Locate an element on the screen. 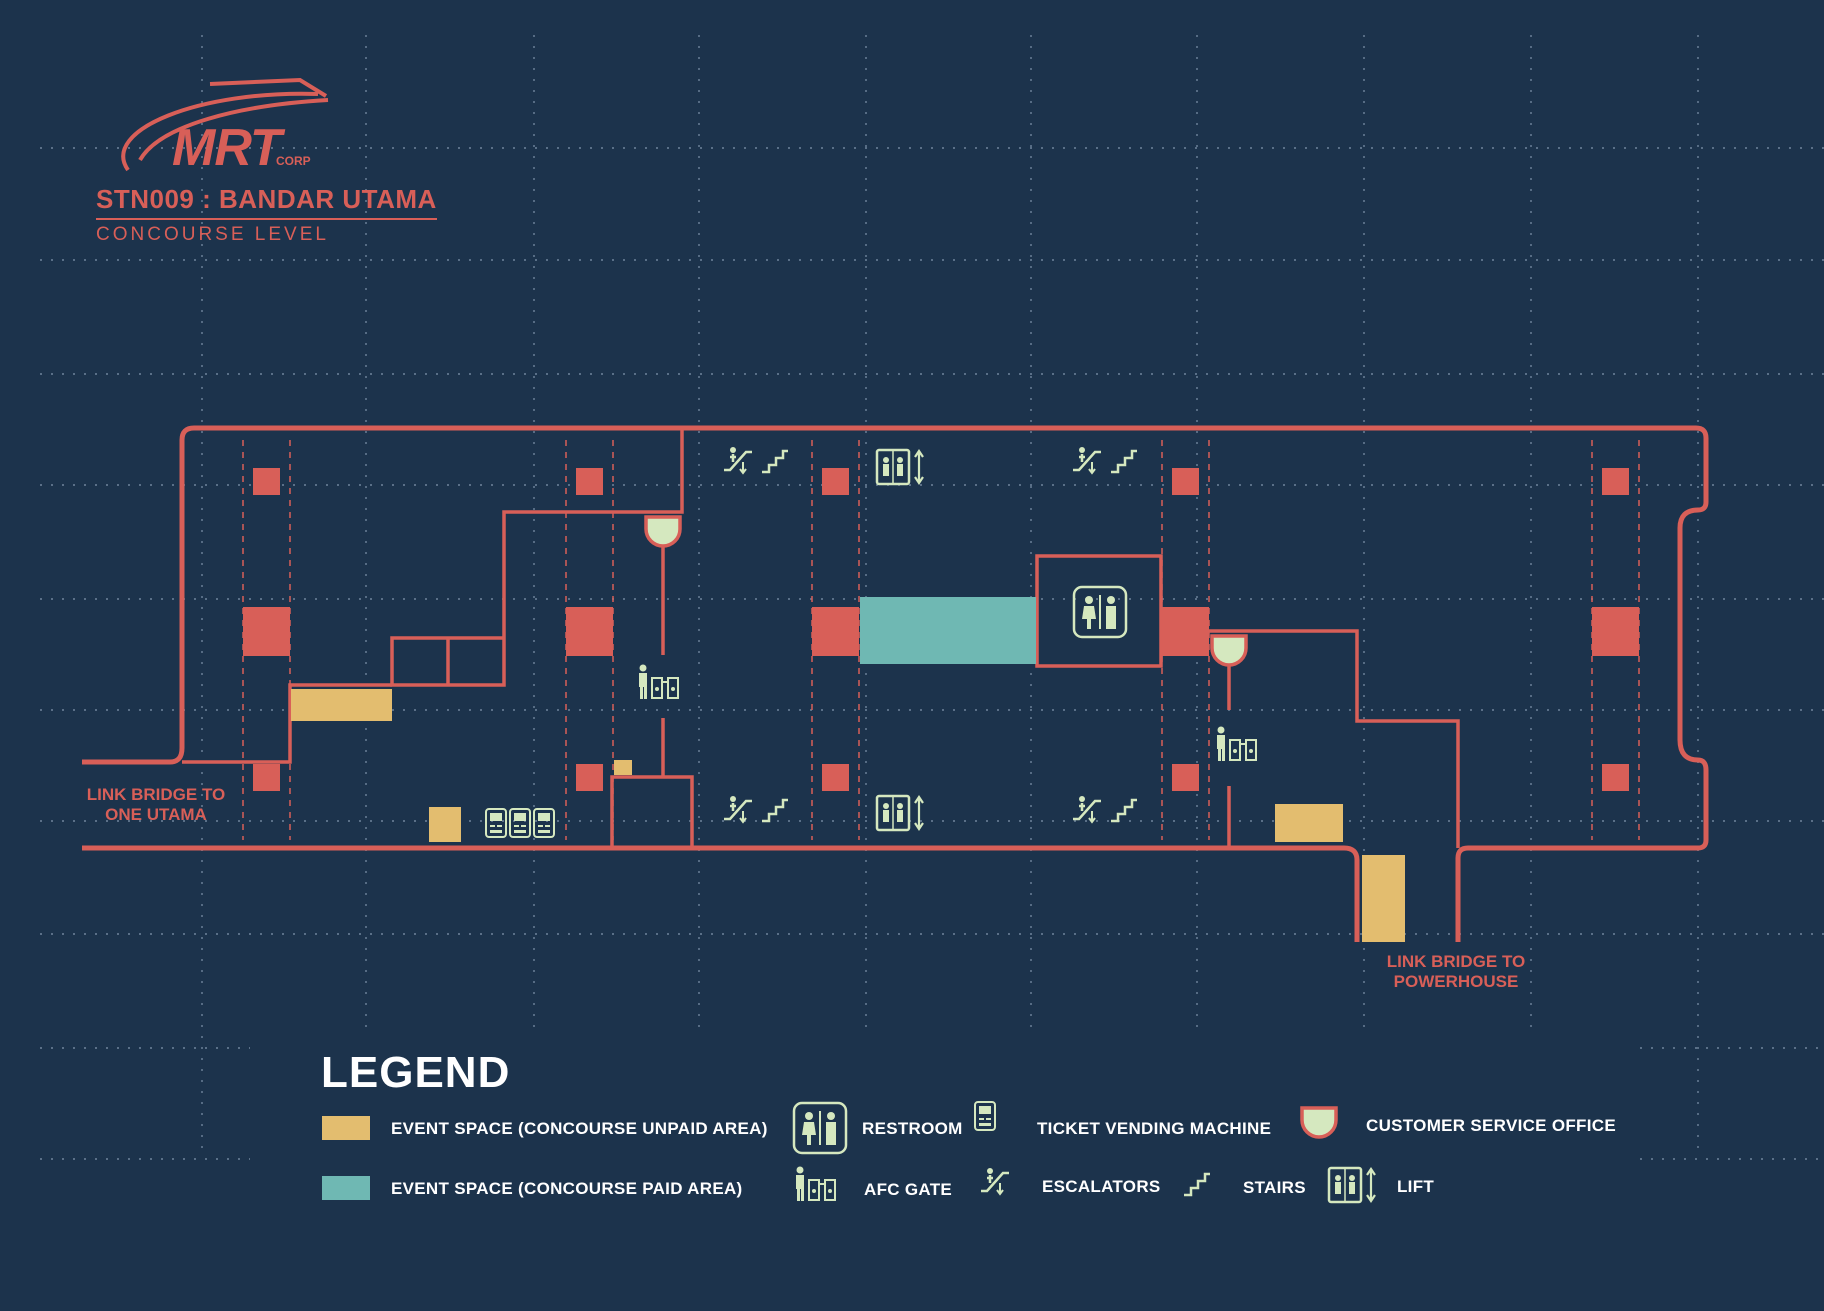 This screenshot has width=1824, height=1311. legend-paid-swatch is located at coordinates (346, 1188).